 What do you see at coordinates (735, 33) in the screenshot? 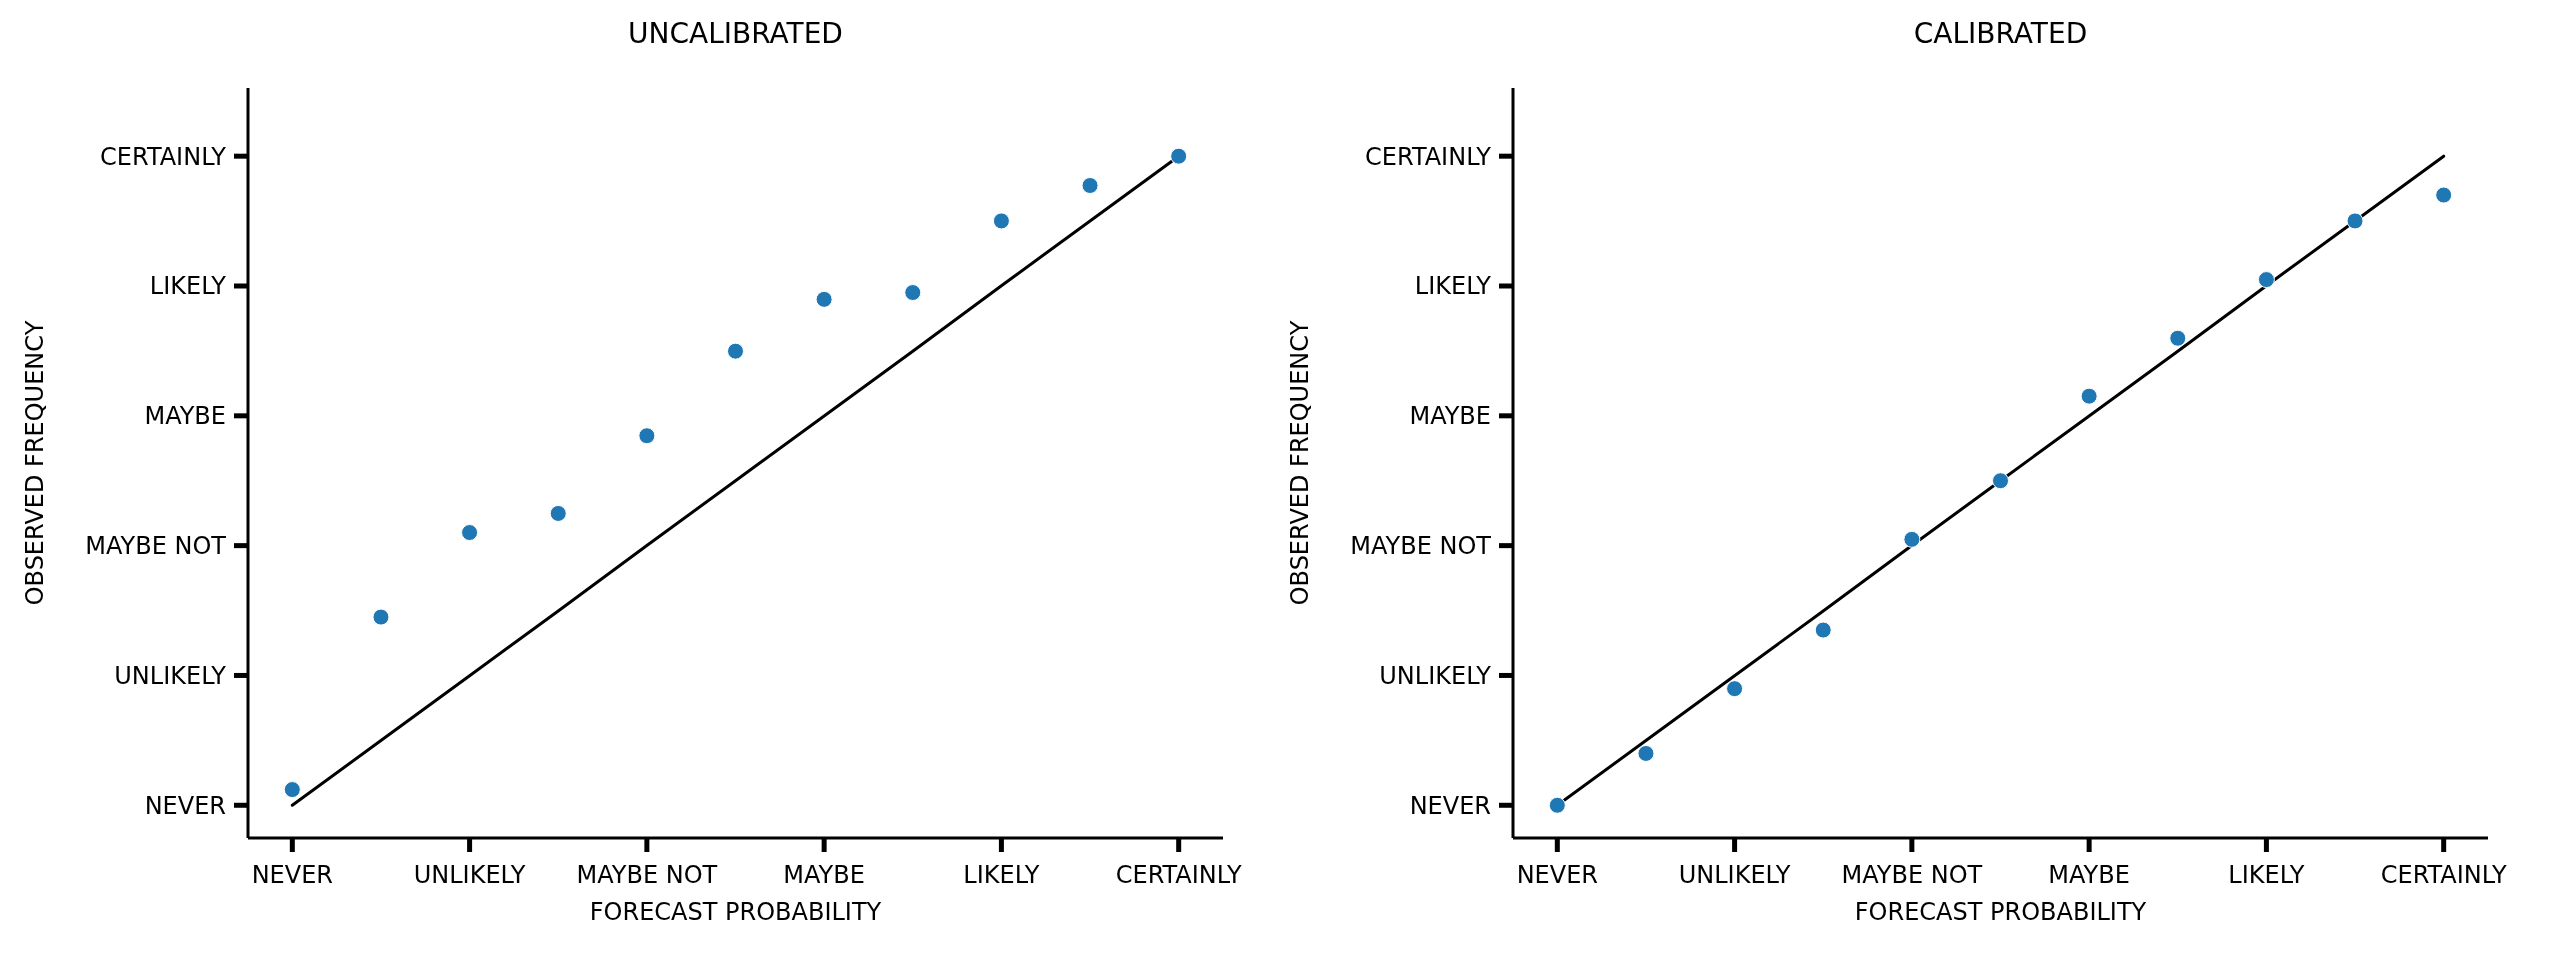
I see `chart-title: UNCALIBRATED` at bounding box center [735, 33].